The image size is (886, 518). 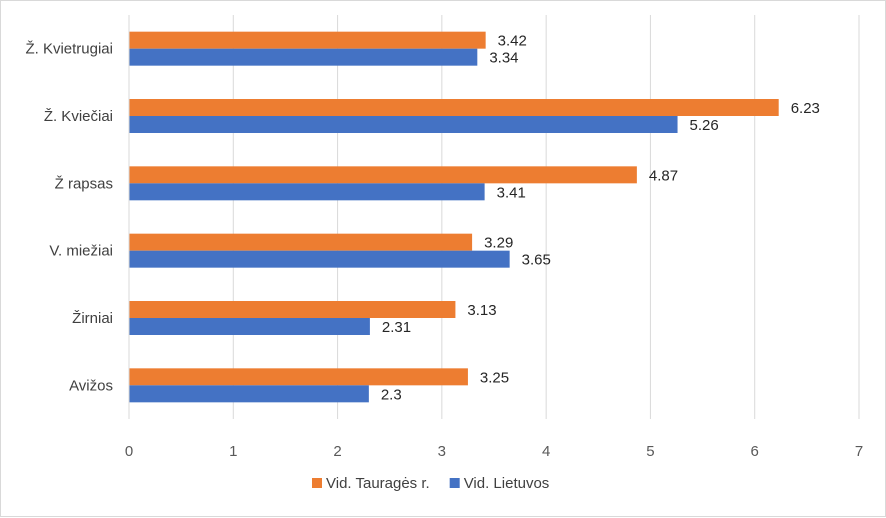 I want to click on x-tick-label-6: 6, so click(x=755, y=451).